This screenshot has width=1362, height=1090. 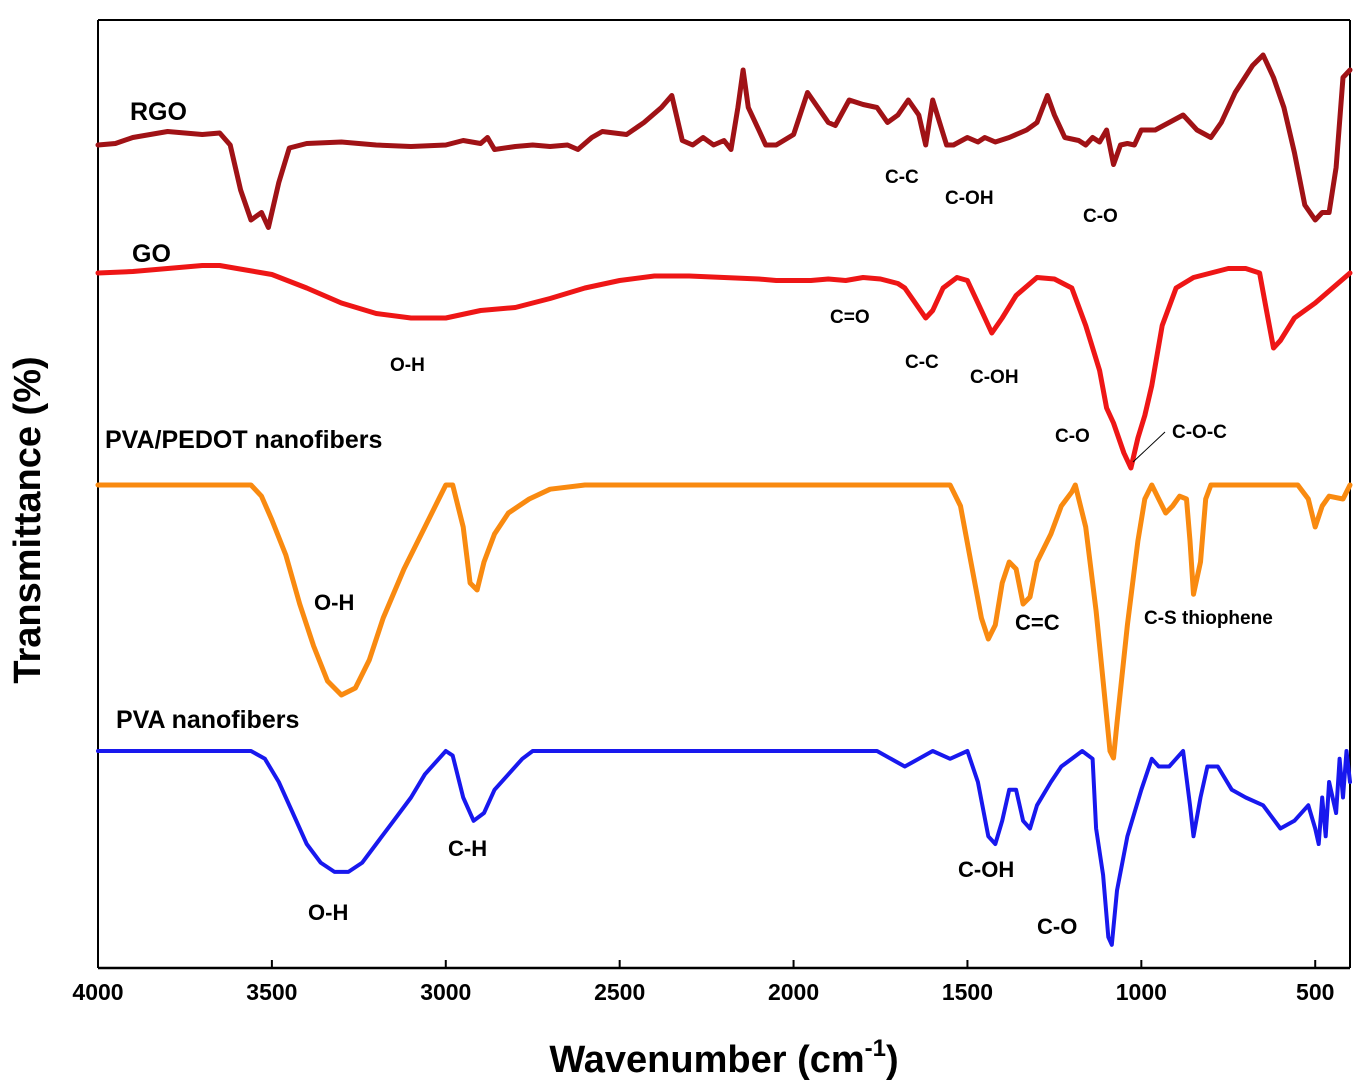 What do you see at coordinates (969, 198) in the screenshot?
I see `annotation-rgo-c-oh: C-OH` at bounding box center [969, 198].